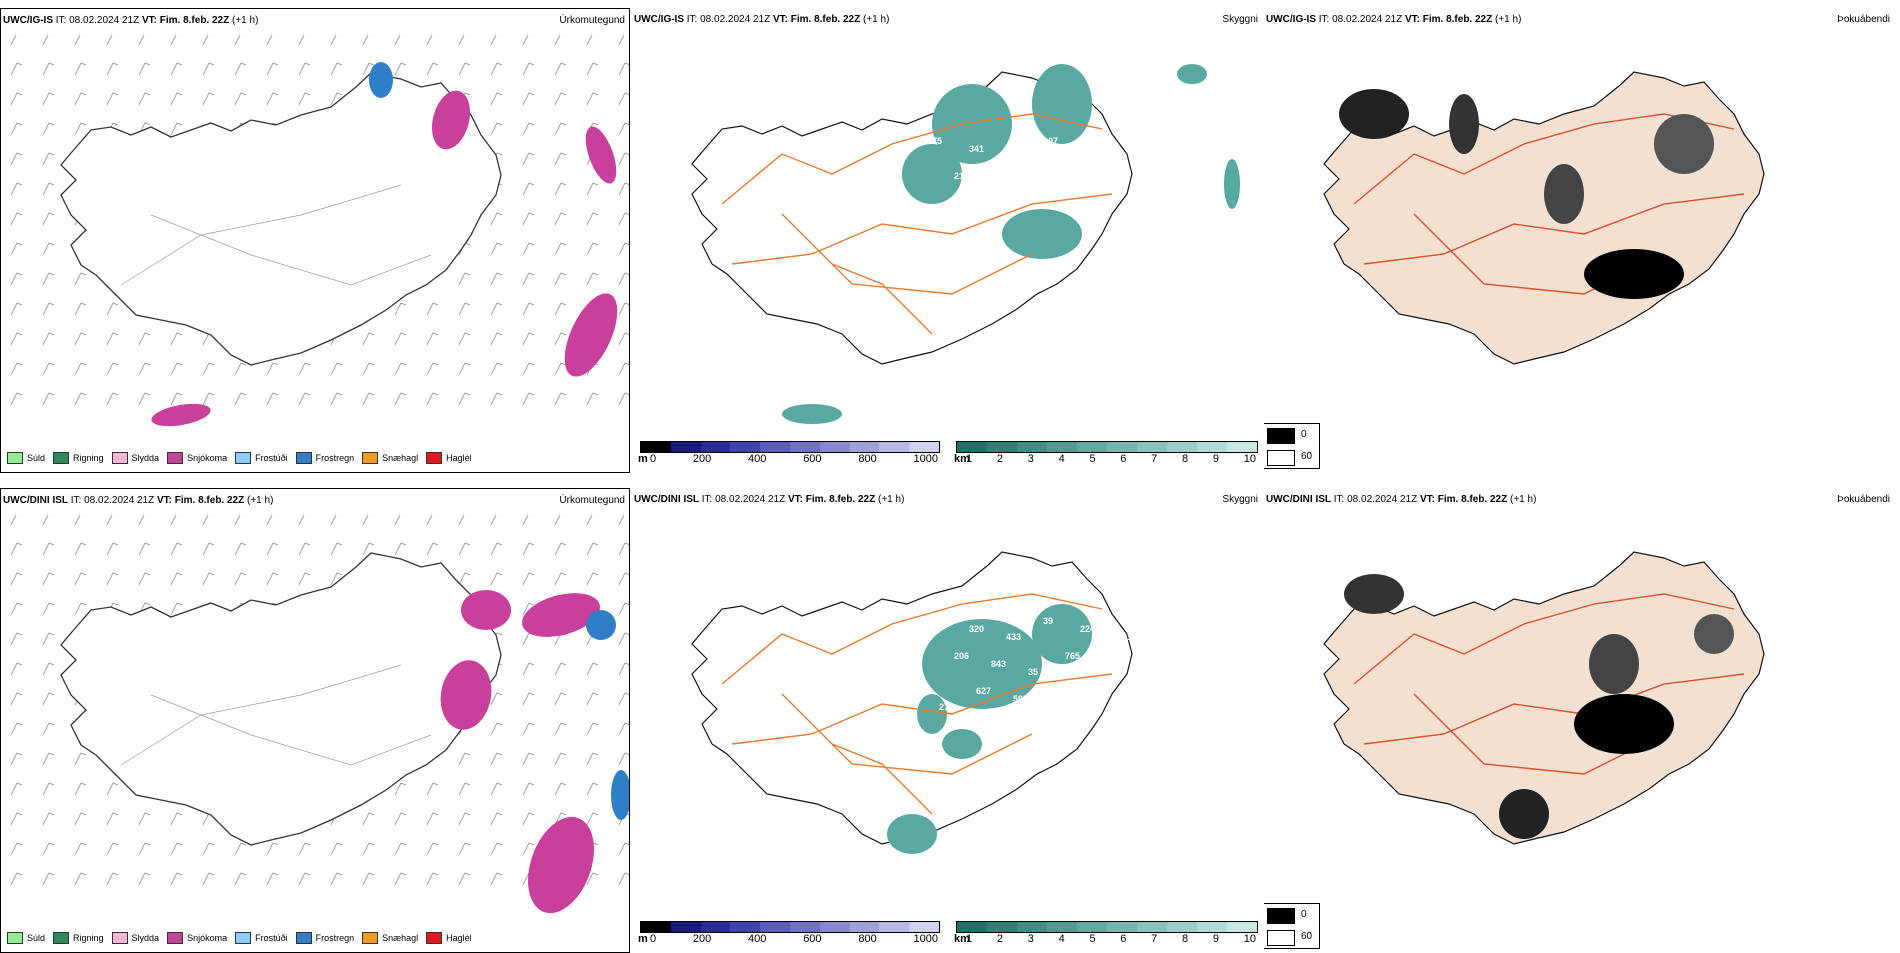  What do you see at coordinates (1092, 939) in the screenshot?
I see `tick-label: 5` at bounding box center [1092, 939].